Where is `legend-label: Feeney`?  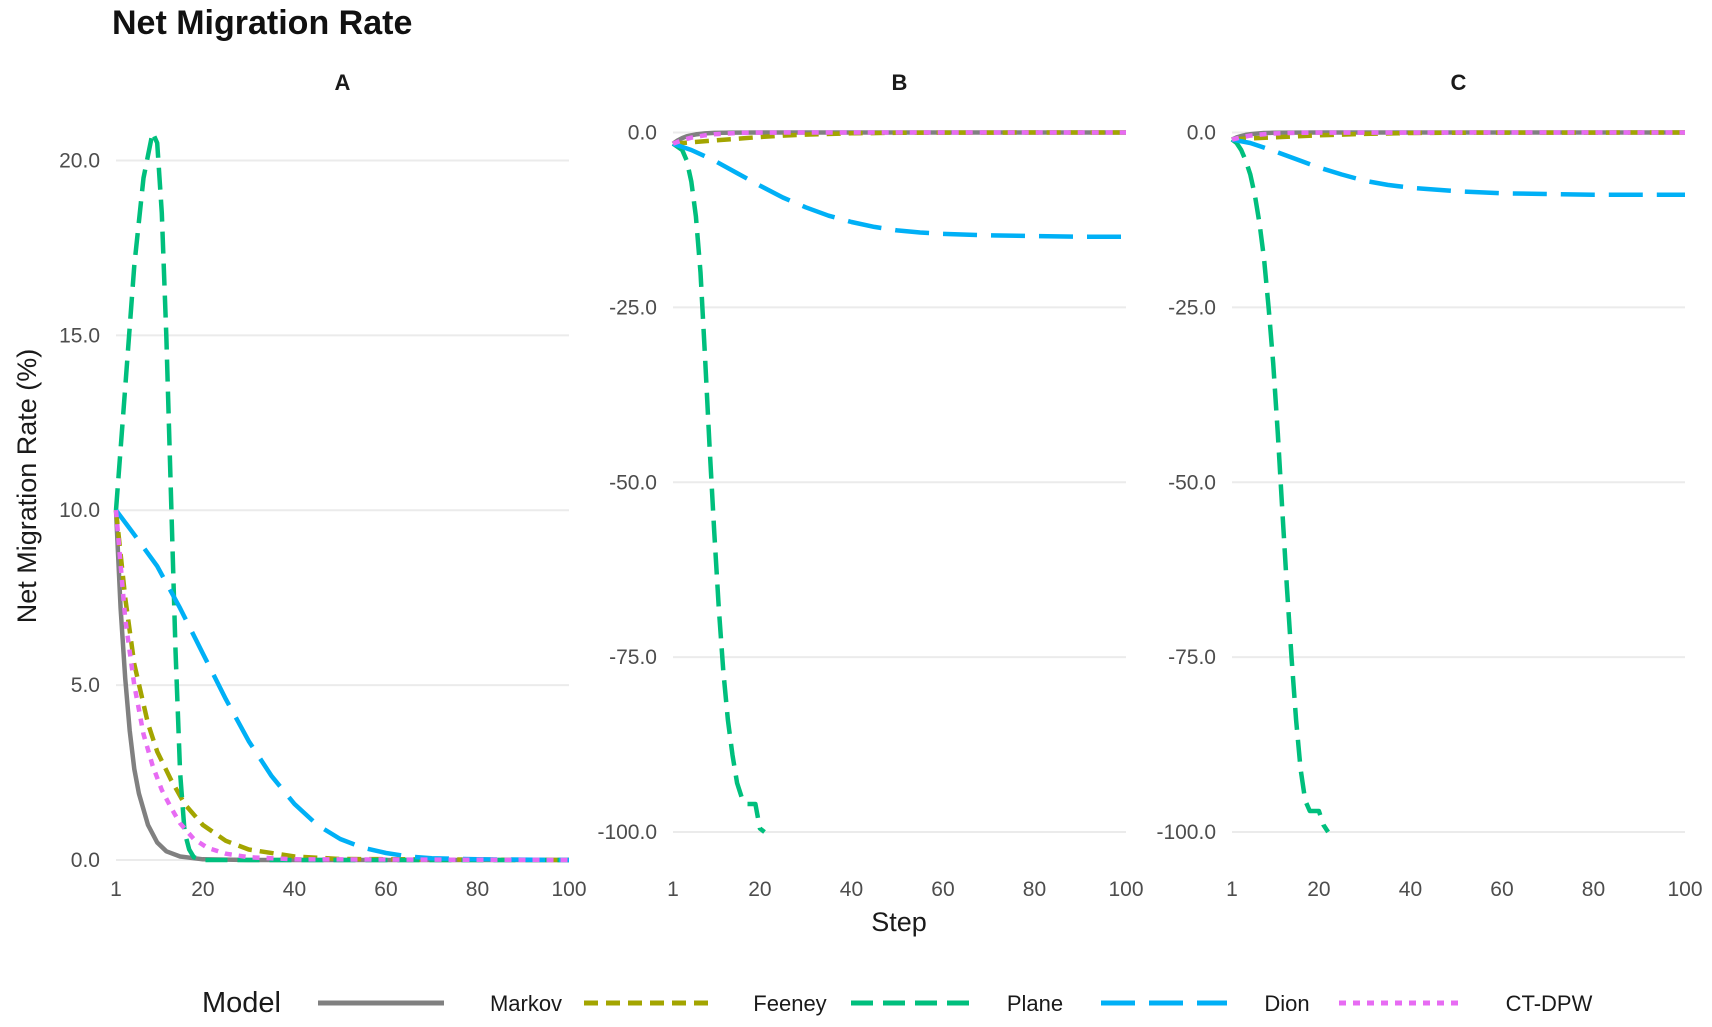 legend-label: Feeney is located at coordinates (789, 1003).